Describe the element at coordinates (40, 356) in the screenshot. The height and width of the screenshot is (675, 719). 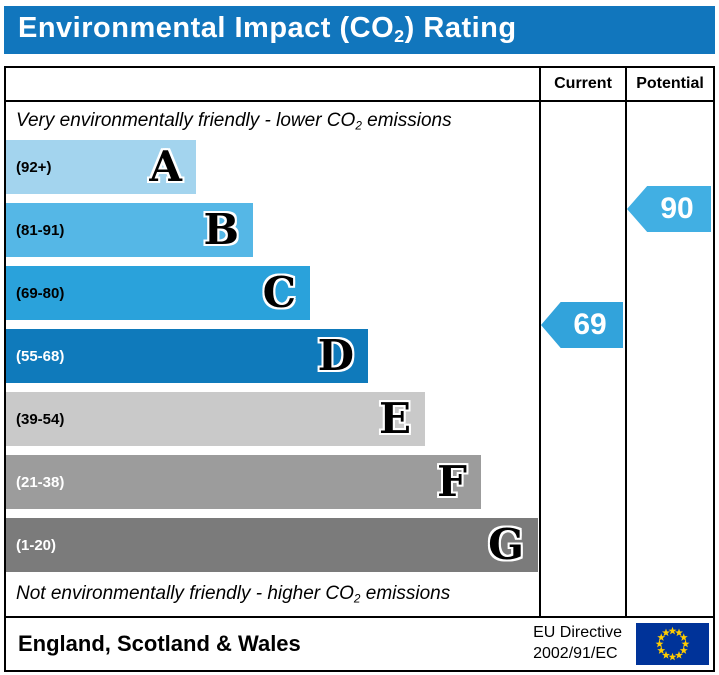
I see `band-range-label: (55-68)` at that location.